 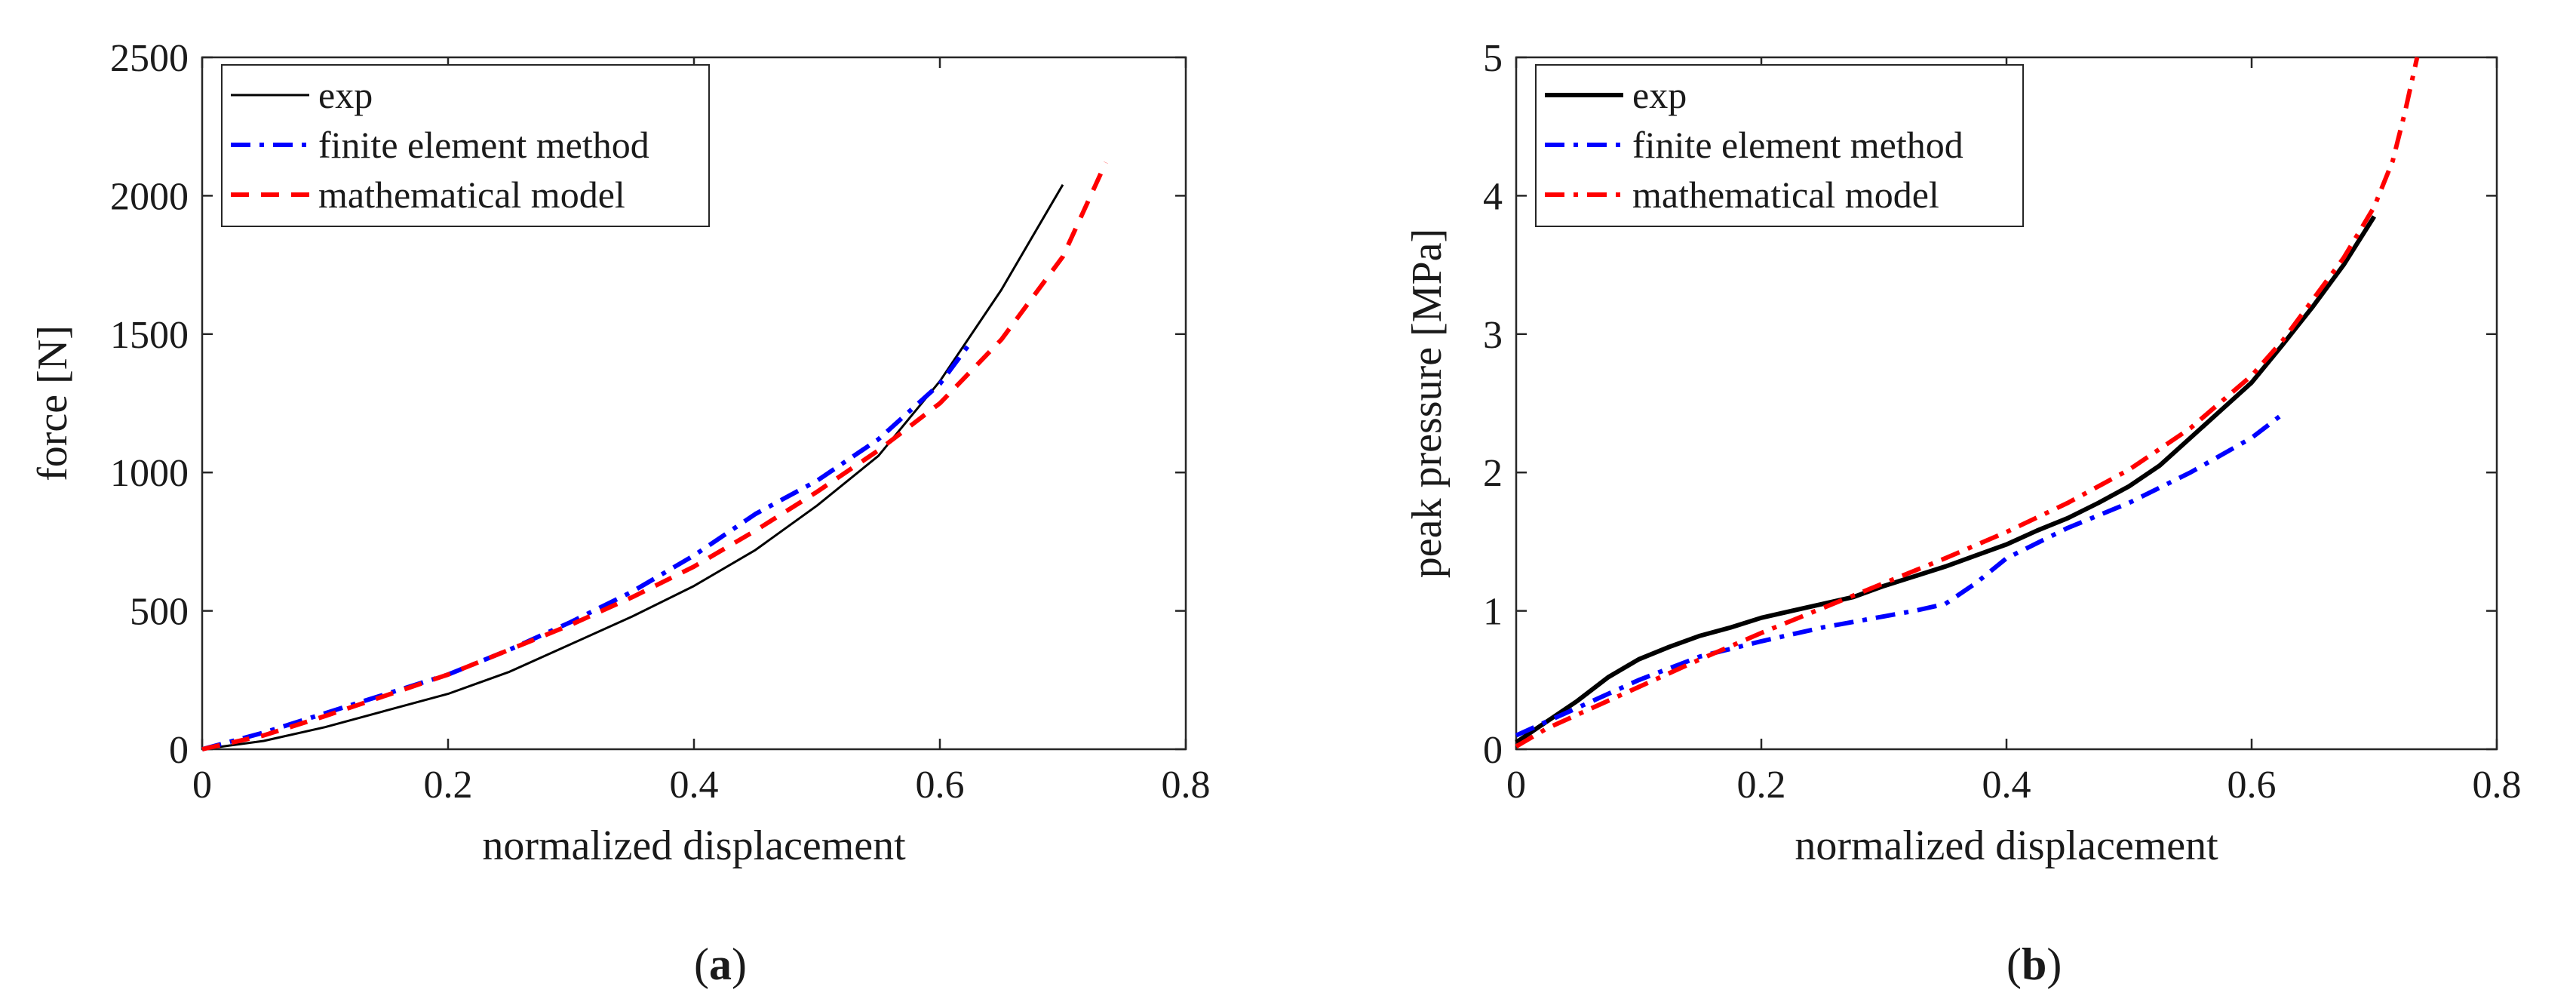 What do you see at coordinates (149, 473) in the screenshot?
I see `chart-a-y-tick-label: 1000` at bounding box center [149, 473].